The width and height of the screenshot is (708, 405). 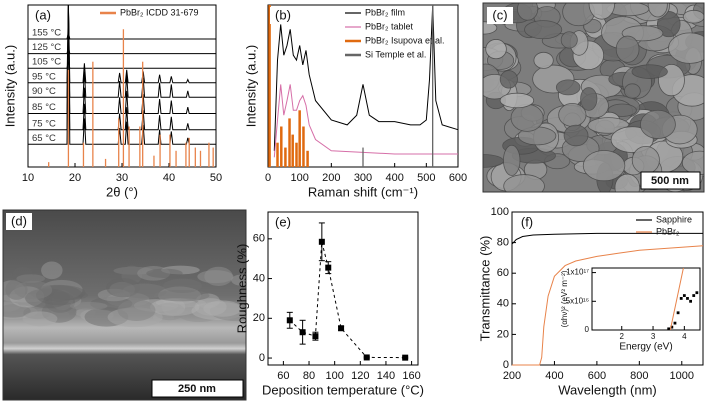 I want to click on x-tick-label: 50, so click(x=216, y=178).